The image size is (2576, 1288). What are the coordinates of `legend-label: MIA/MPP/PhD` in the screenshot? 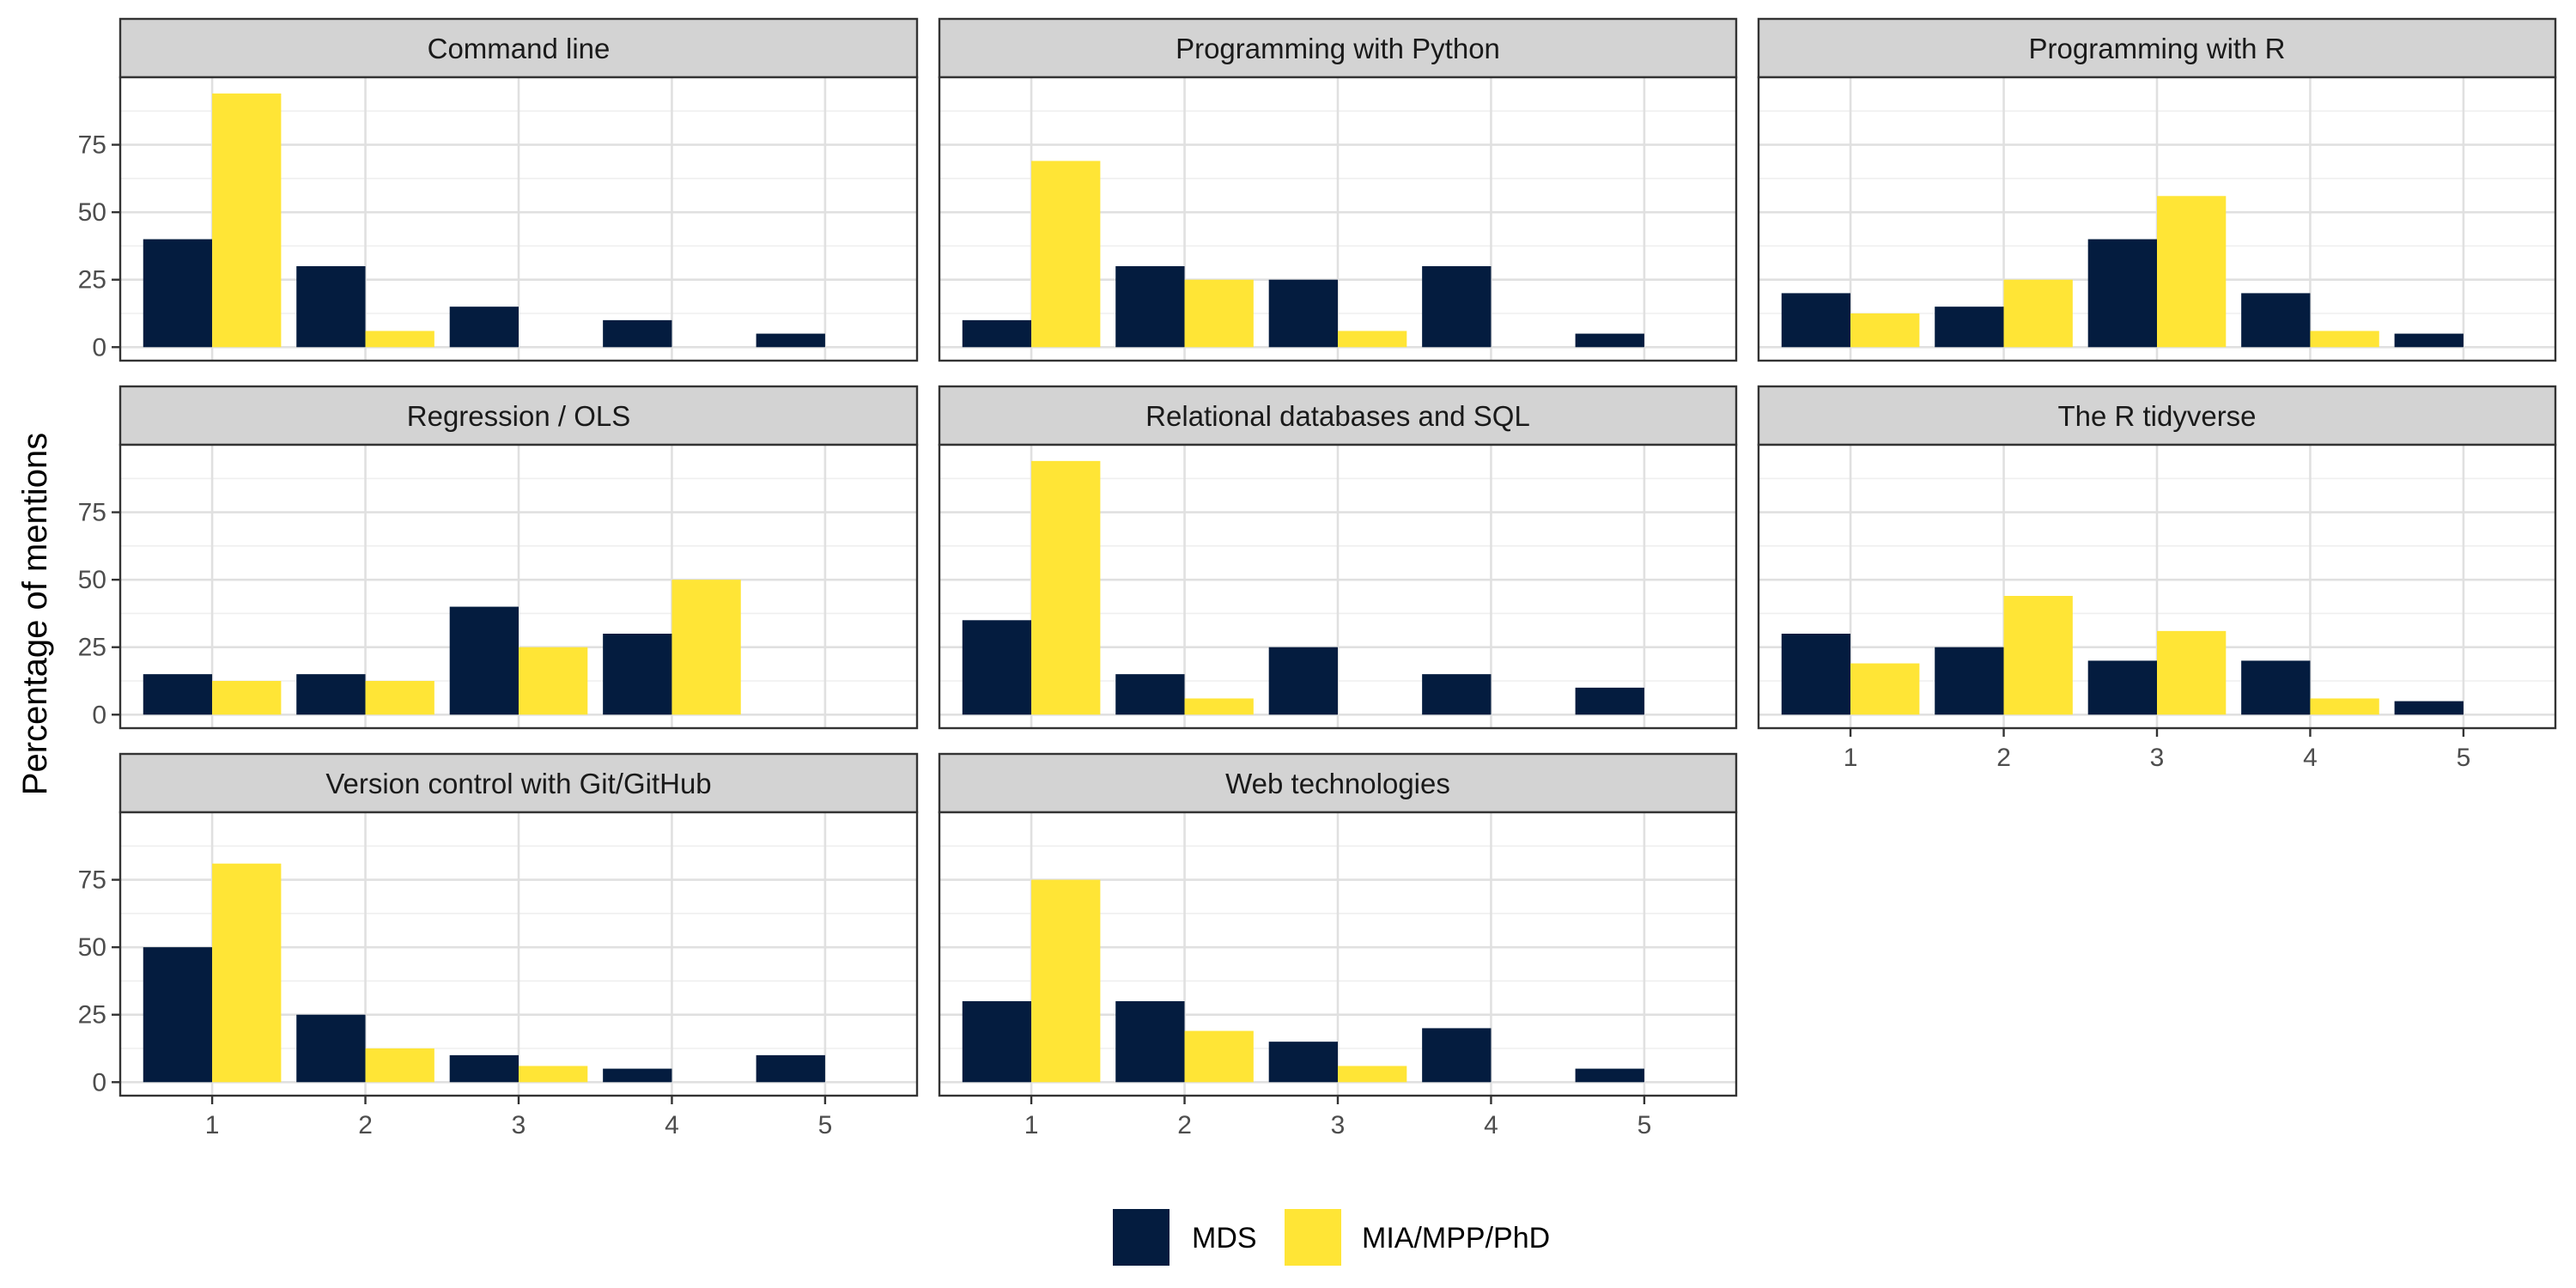 It's located at (1456, 1239).